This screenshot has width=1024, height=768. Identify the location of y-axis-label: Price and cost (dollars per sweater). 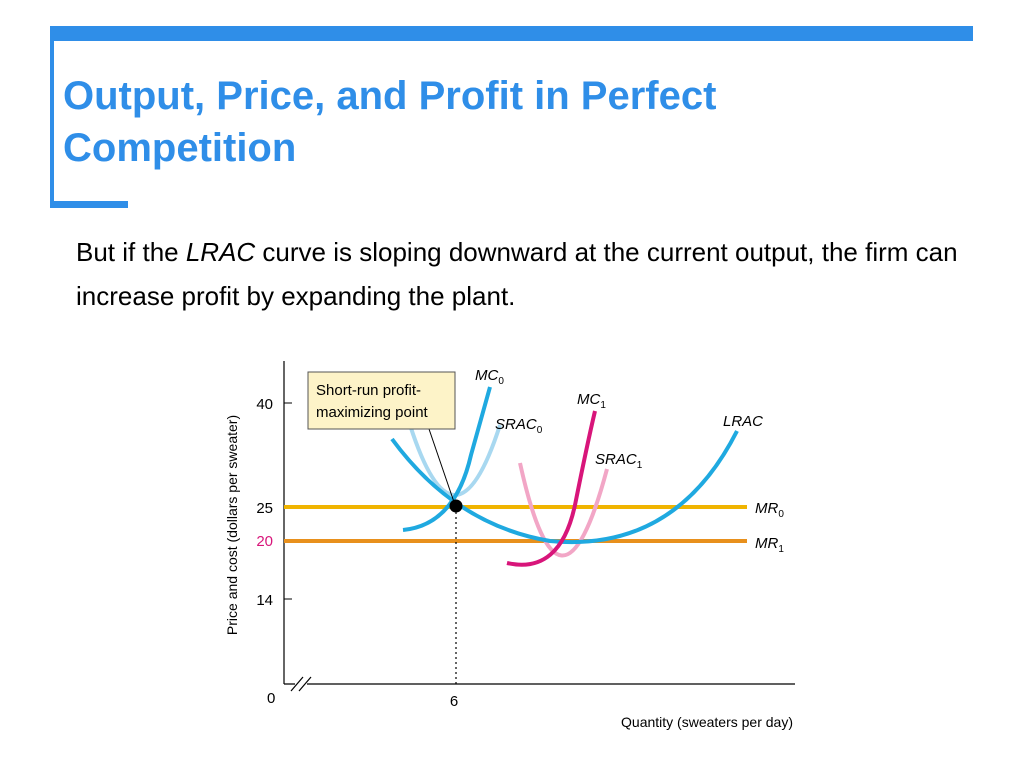
(232, 525).